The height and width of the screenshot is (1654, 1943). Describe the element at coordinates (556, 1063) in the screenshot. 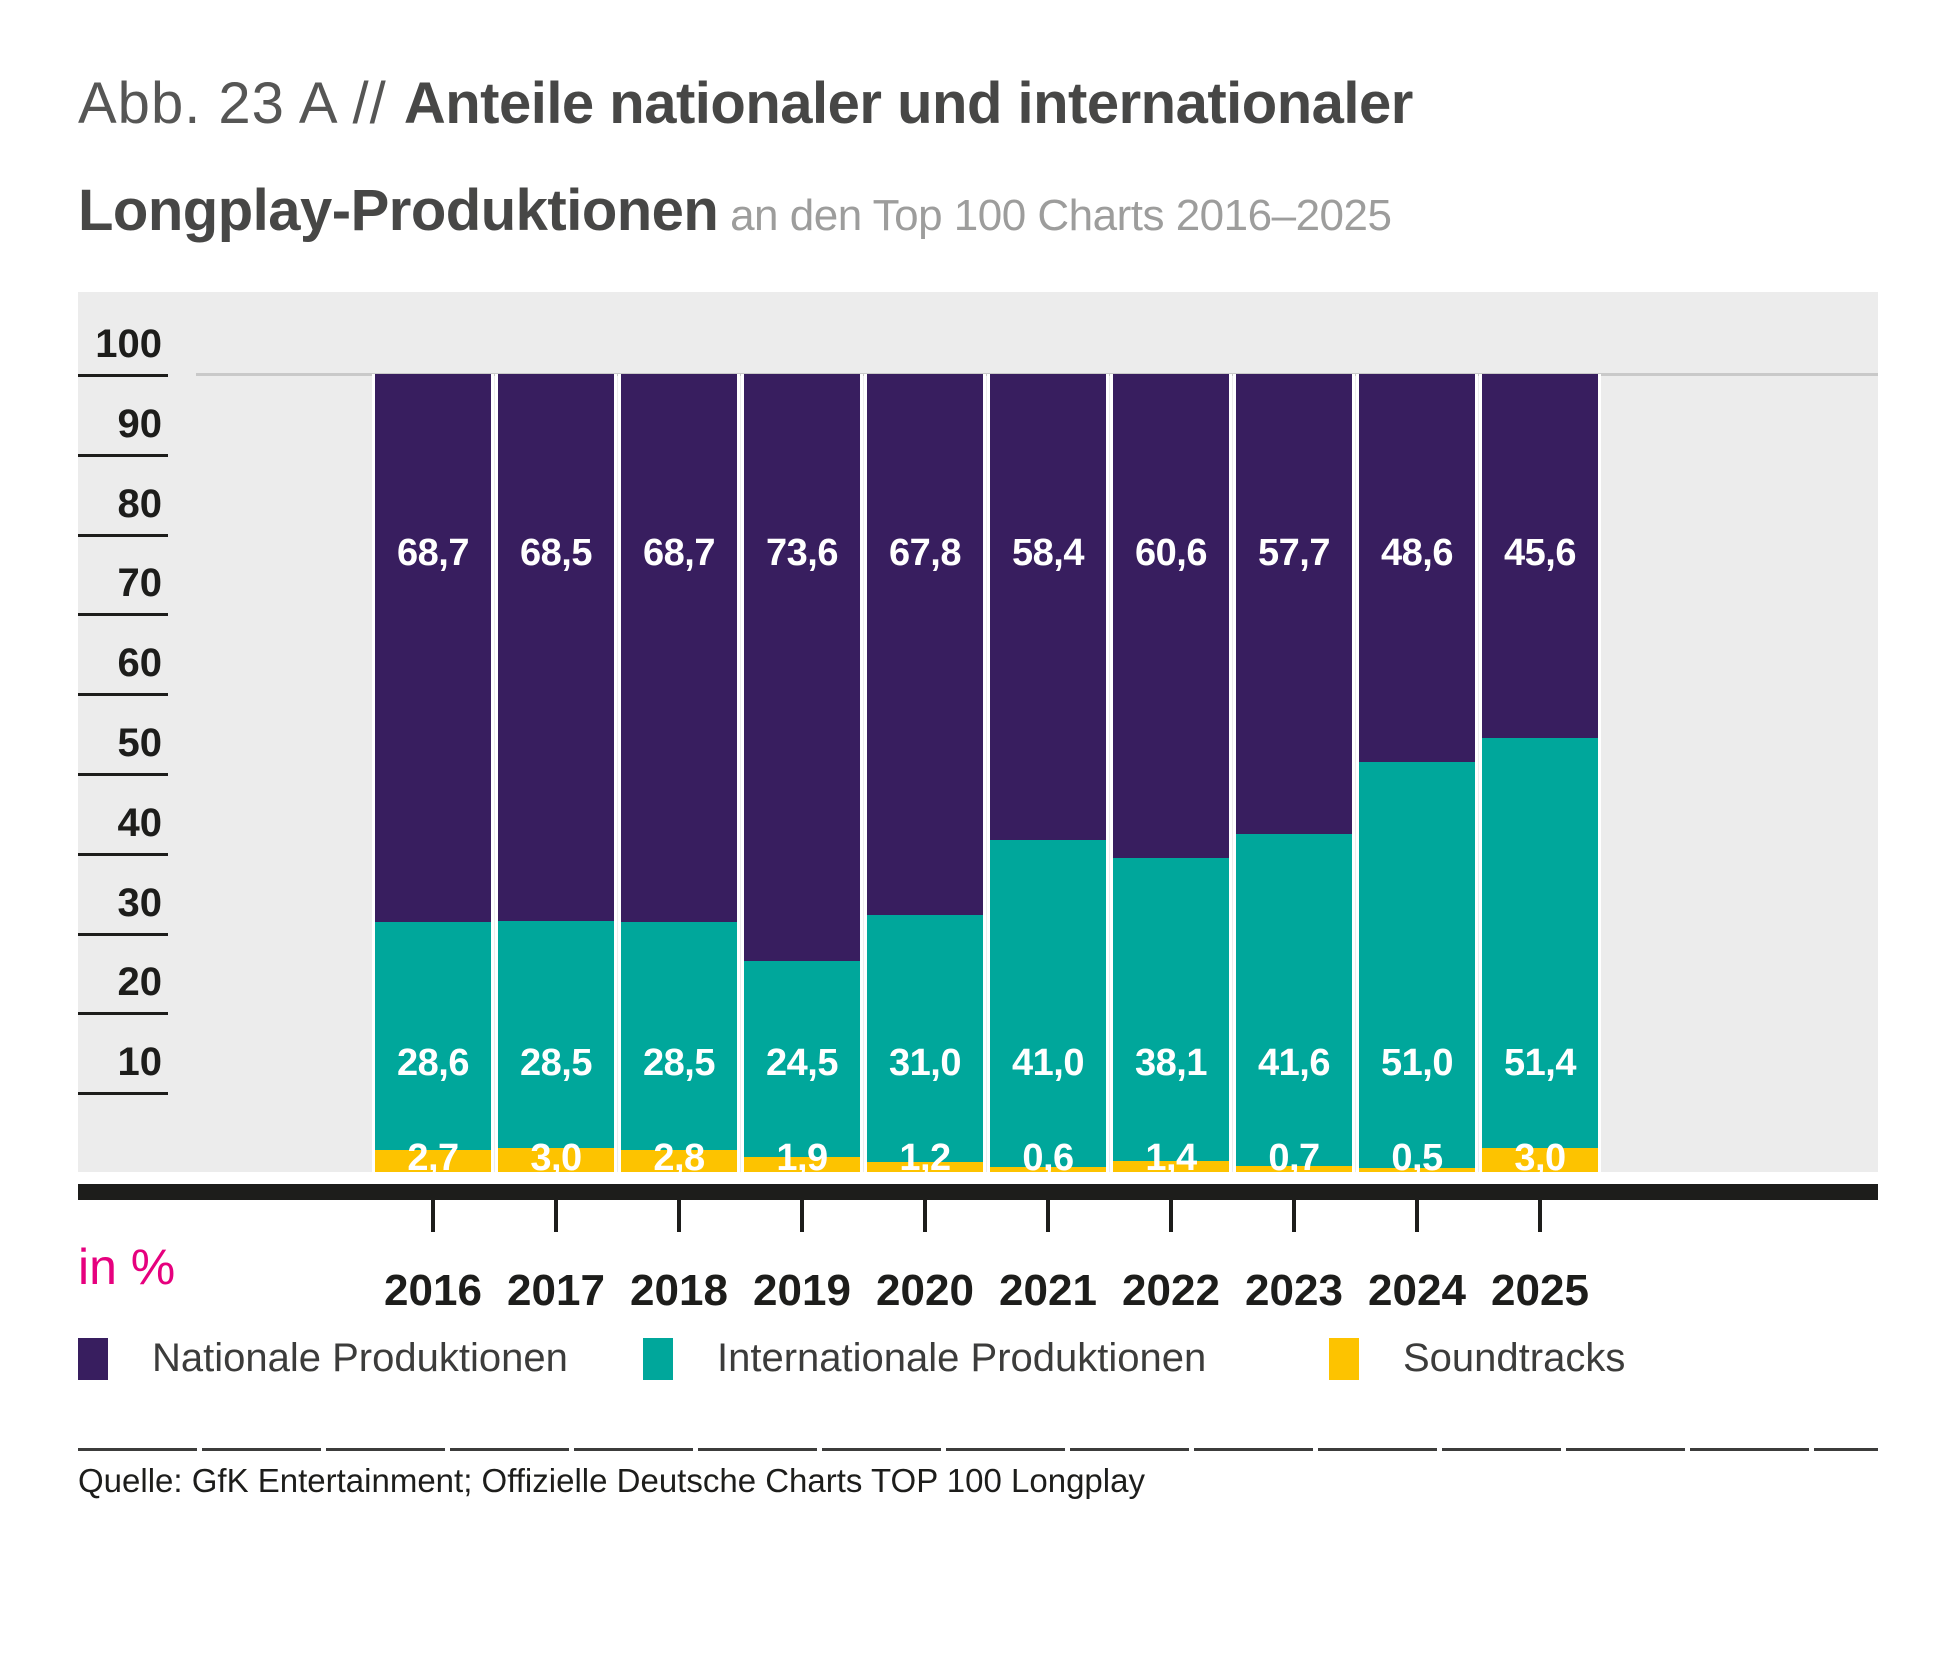

I see `bar-value-international-2017: 28,5` at that location.